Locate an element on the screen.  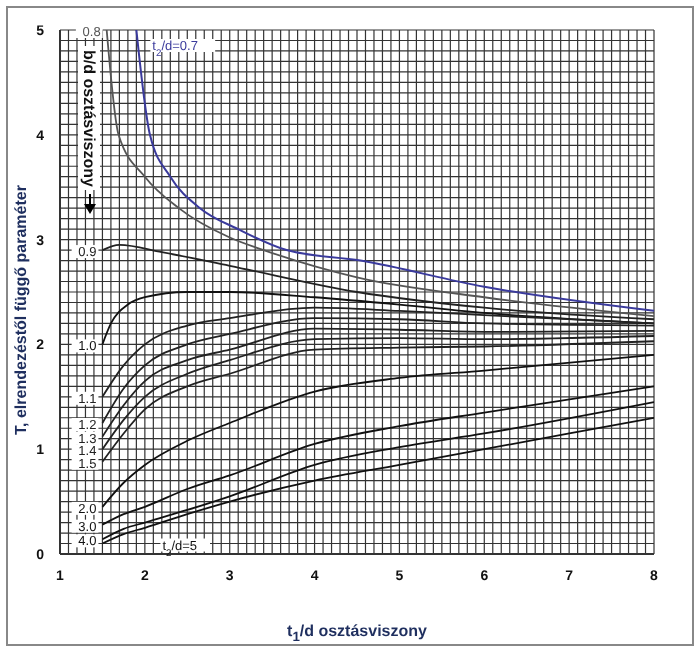
annotation: b/d osztásviszony is located at coordinates (89, 118).